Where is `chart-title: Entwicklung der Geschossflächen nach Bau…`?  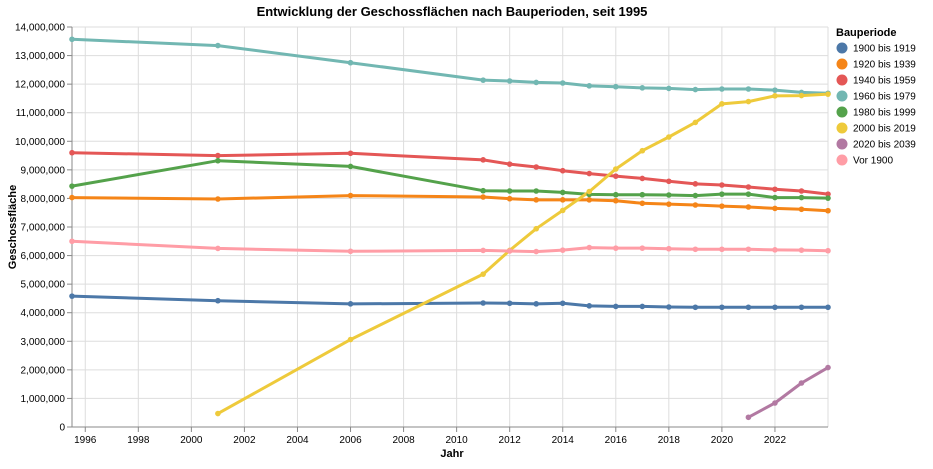
chart-title: Entwicklung der Geschossflächen nach Bau… is located at coordinates (452, 11).